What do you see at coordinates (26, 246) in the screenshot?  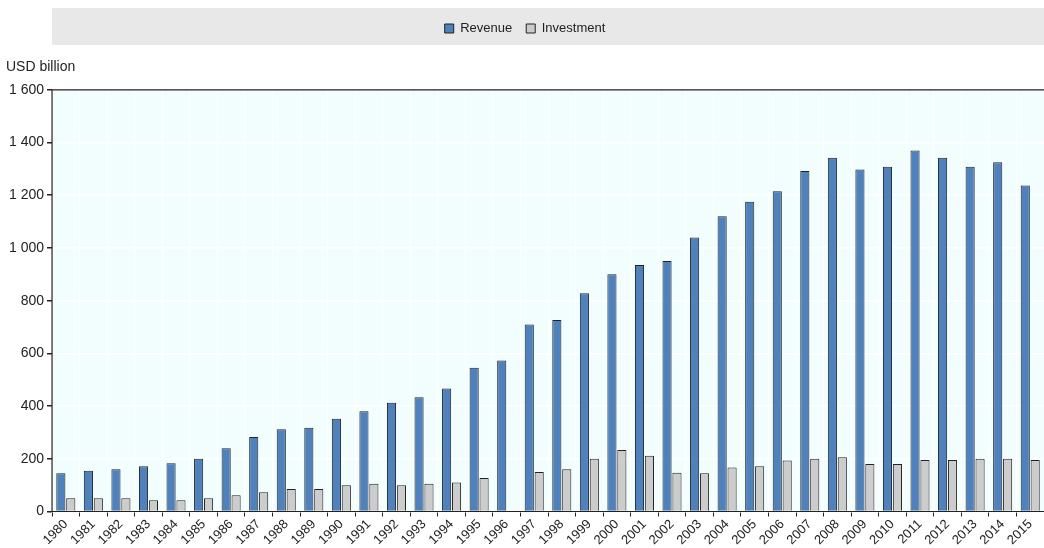 I see `y-tick-label: 1 000` at bounding box center [26, 246].